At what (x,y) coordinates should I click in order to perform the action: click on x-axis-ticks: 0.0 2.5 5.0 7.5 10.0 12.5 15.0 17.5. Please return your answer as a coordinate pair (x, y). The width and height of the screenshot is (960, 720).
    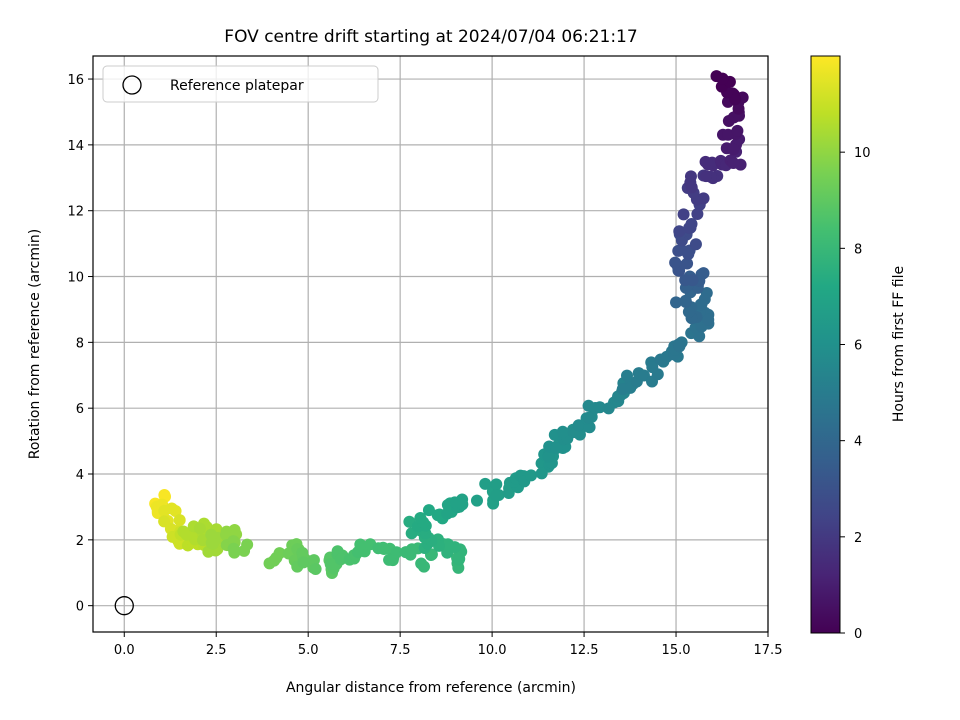
    Looking at the image, I should click on (448, 645).